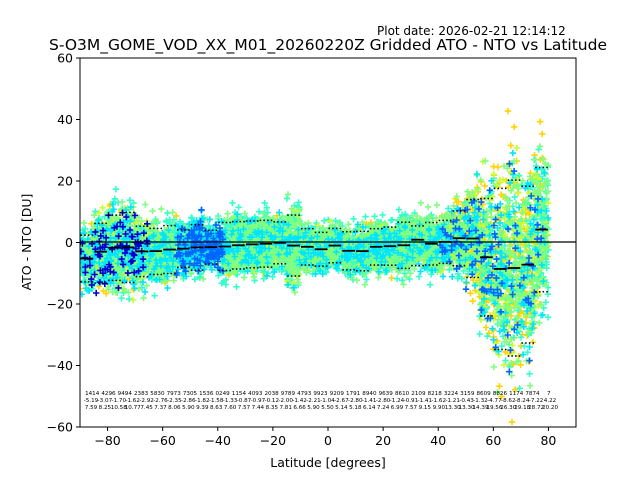 The width and height of the screenshot is (640, 480). Describe the element at coordinates (500, 394) in the screenshot. I see `bin-stat-label: 8826` at that location.